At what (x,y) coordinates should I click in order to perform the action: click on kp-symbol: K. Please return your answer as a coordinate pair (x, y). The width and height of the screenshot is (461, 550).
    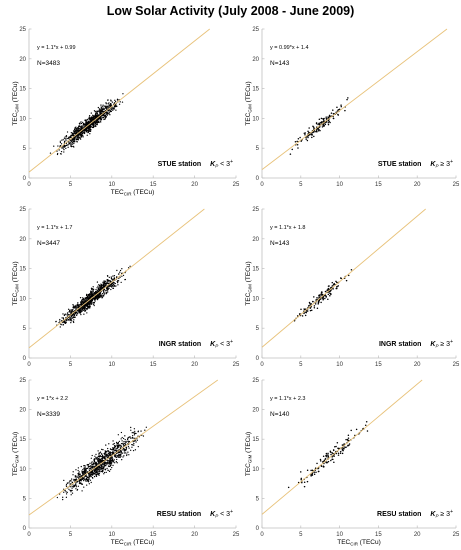
    Looking at the image, I should click on (433, 164).